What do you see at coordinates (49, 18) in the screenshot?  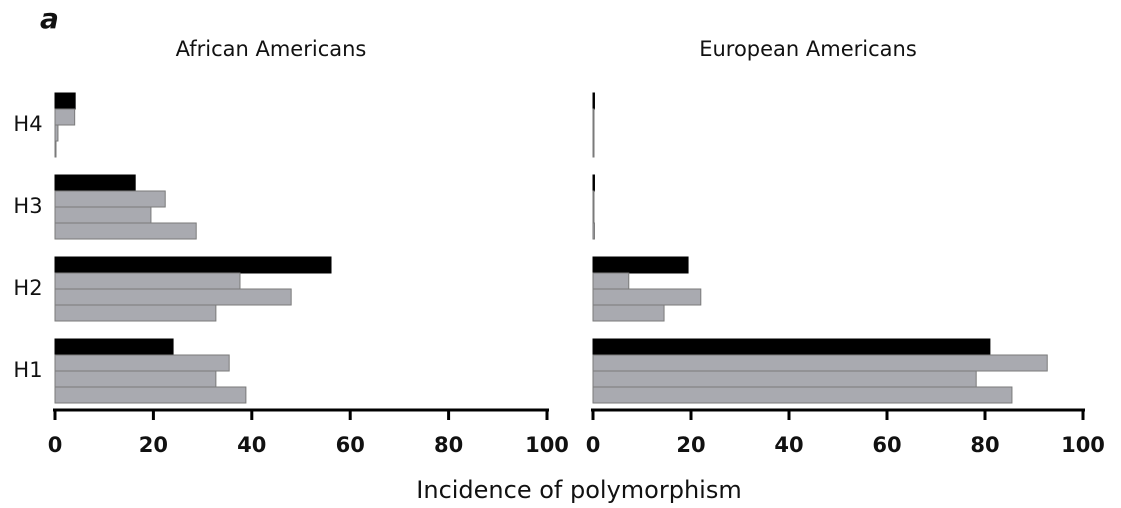 I see `panel-label: a` at bounding box center [49, 18].